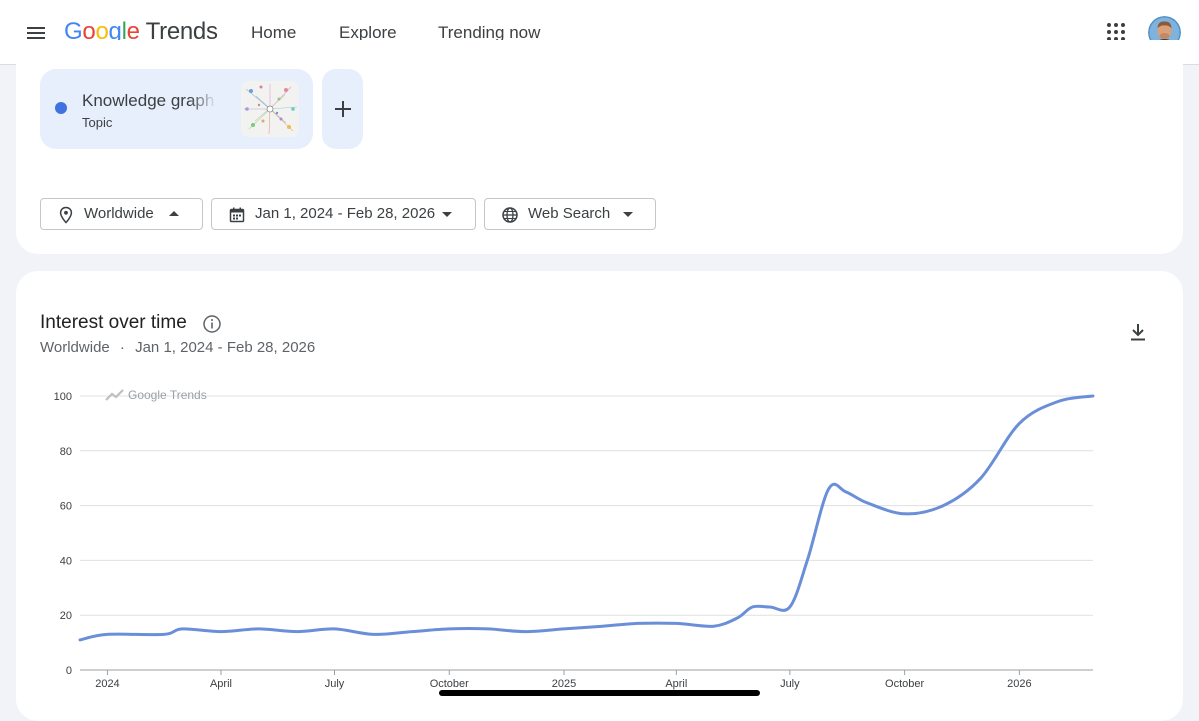 This screenshot has width=1199, height=721. What do you see at coordinates (113, 322) in the screenshot?
I see `chart-title: Interest over time` at bounding box center [113, 322].